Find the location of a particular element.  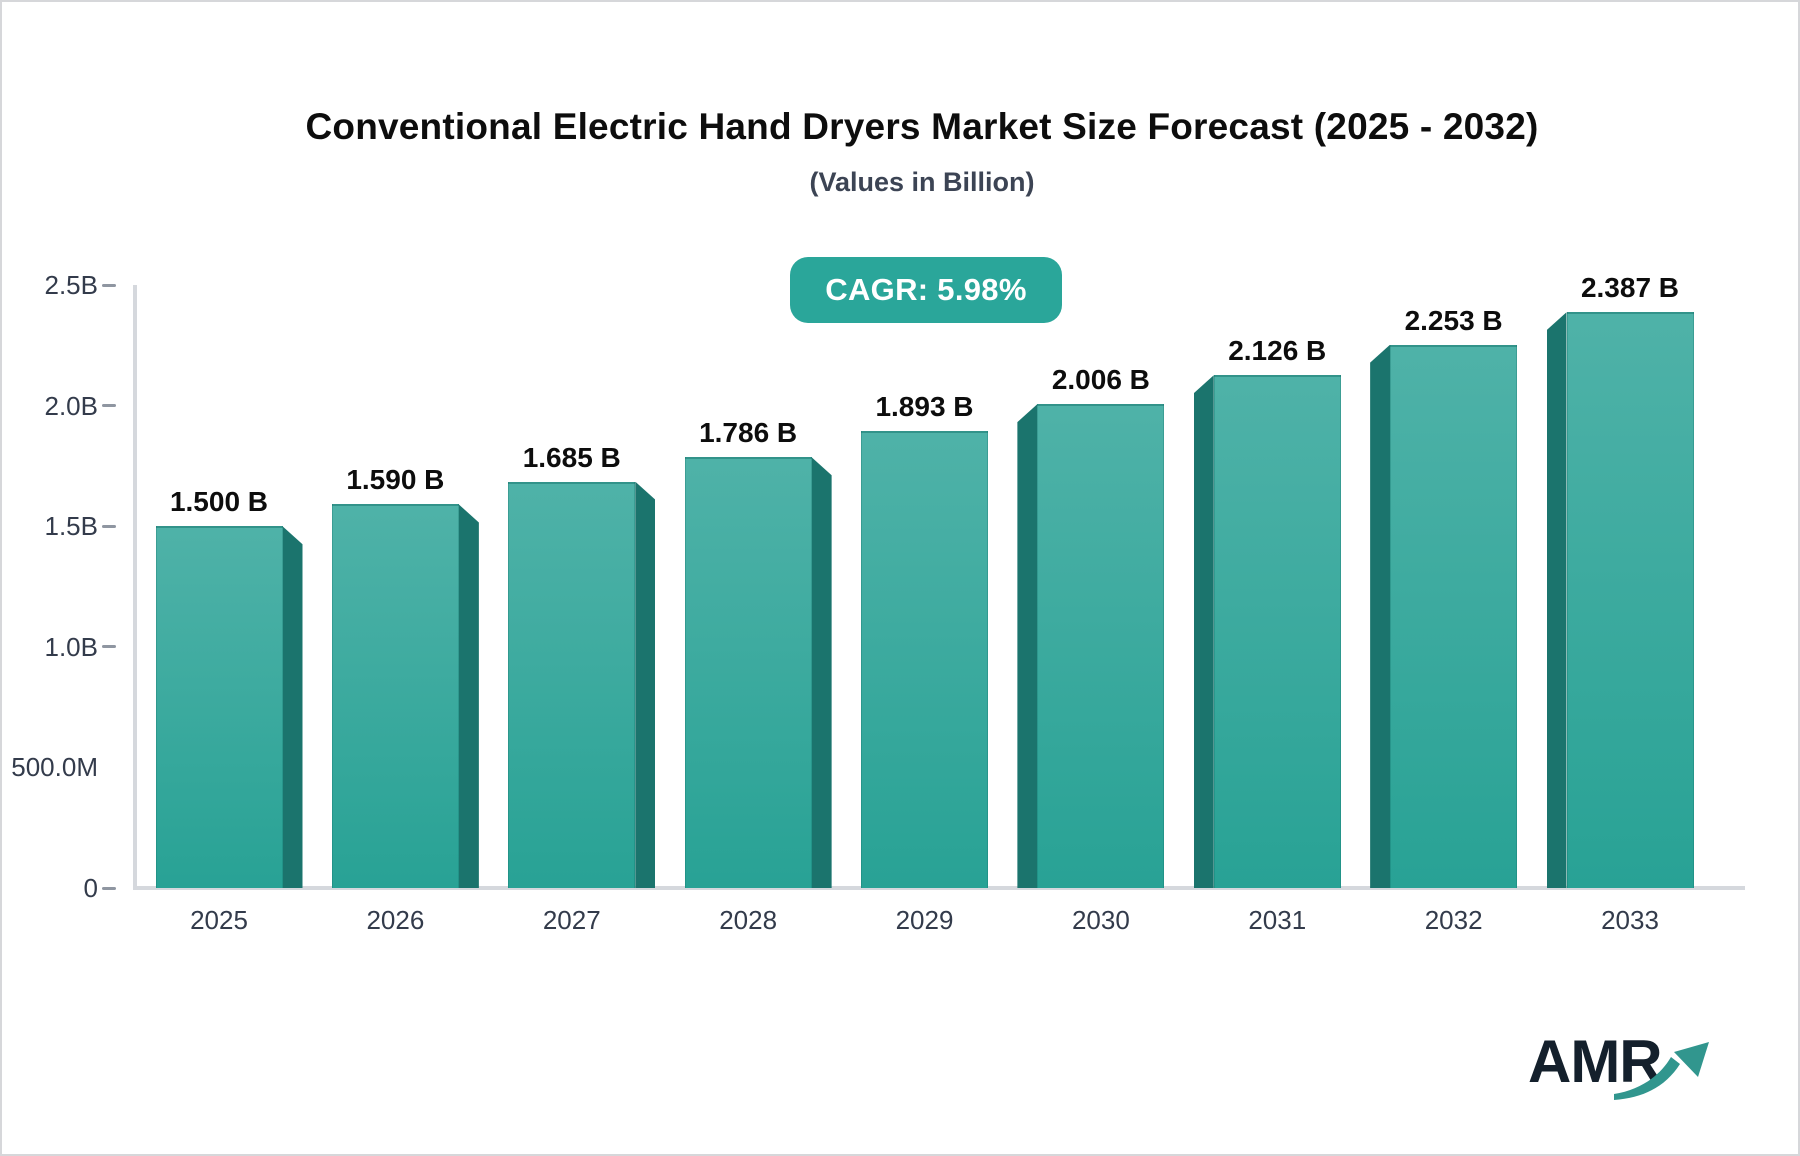

x-axis-line is located at coordinates (939, 888).